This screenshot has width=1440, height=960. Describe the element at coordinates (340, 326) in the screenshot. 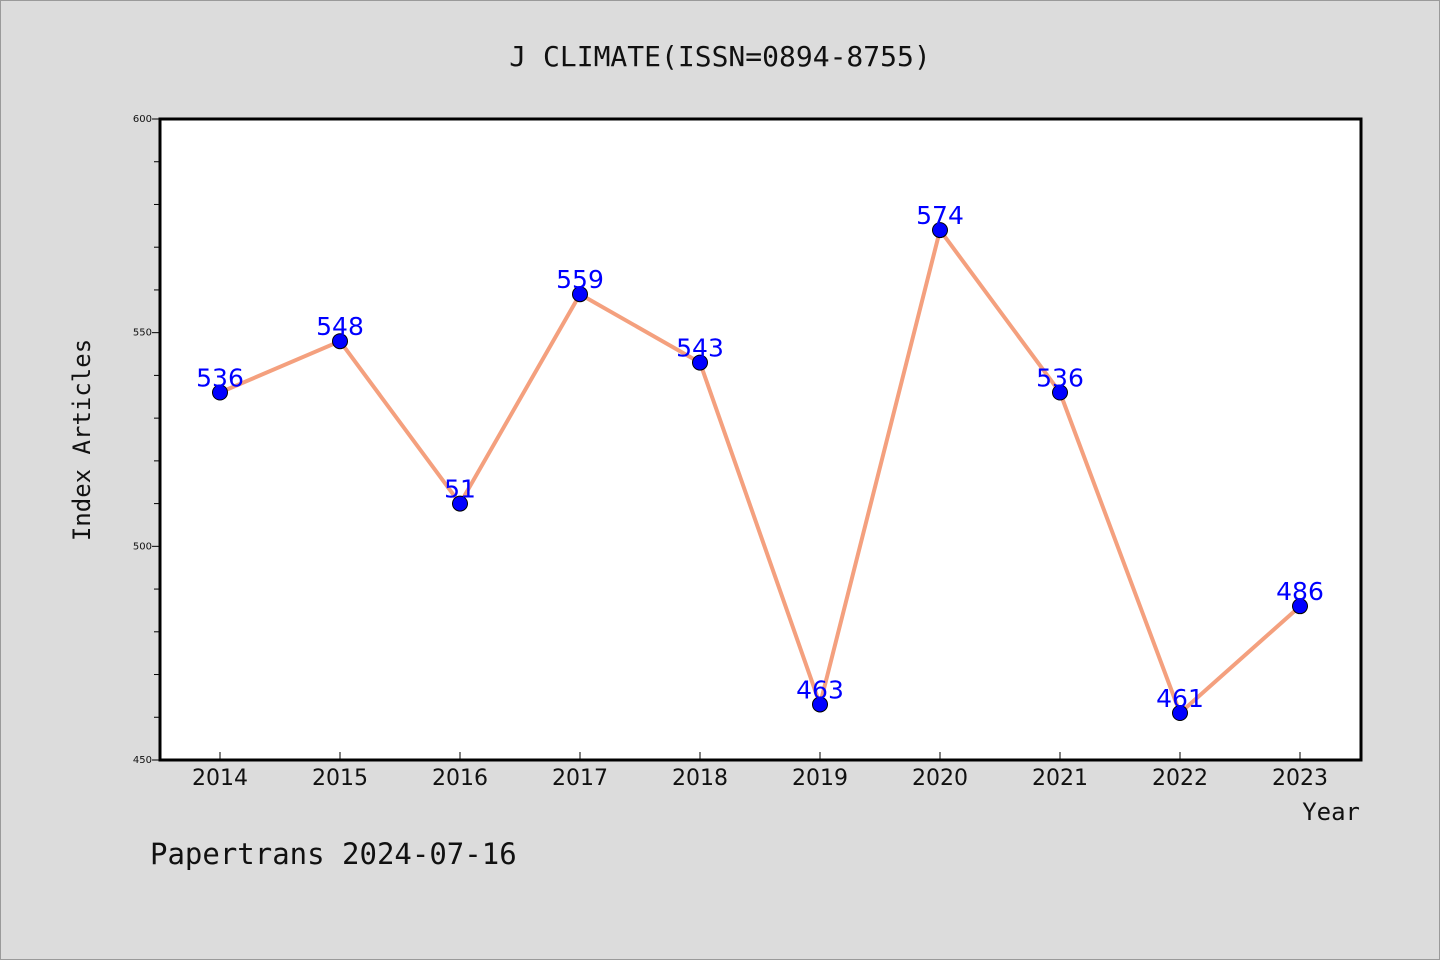

I see `data-label: 548` at that location.